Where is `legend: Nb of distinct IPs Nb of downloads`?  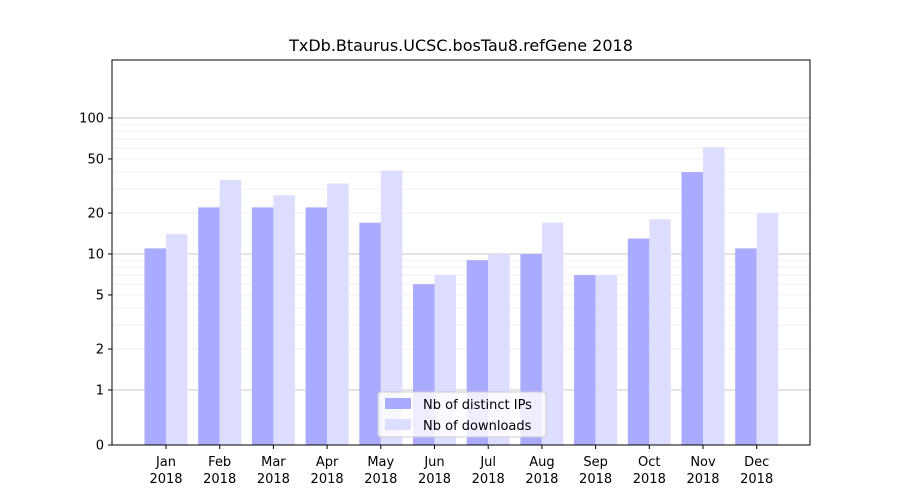 legend: Nb of distinct IPs Nb of downloads is located at coordinates (462, 414).